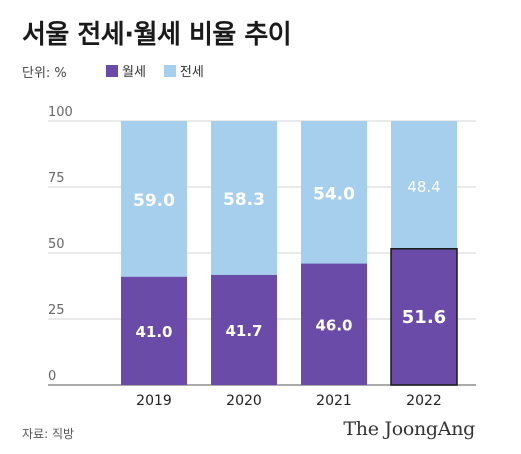  Describe the element at coordinates (56, 178) in the screenshot. I see `y-tick-label: 75` at that location.